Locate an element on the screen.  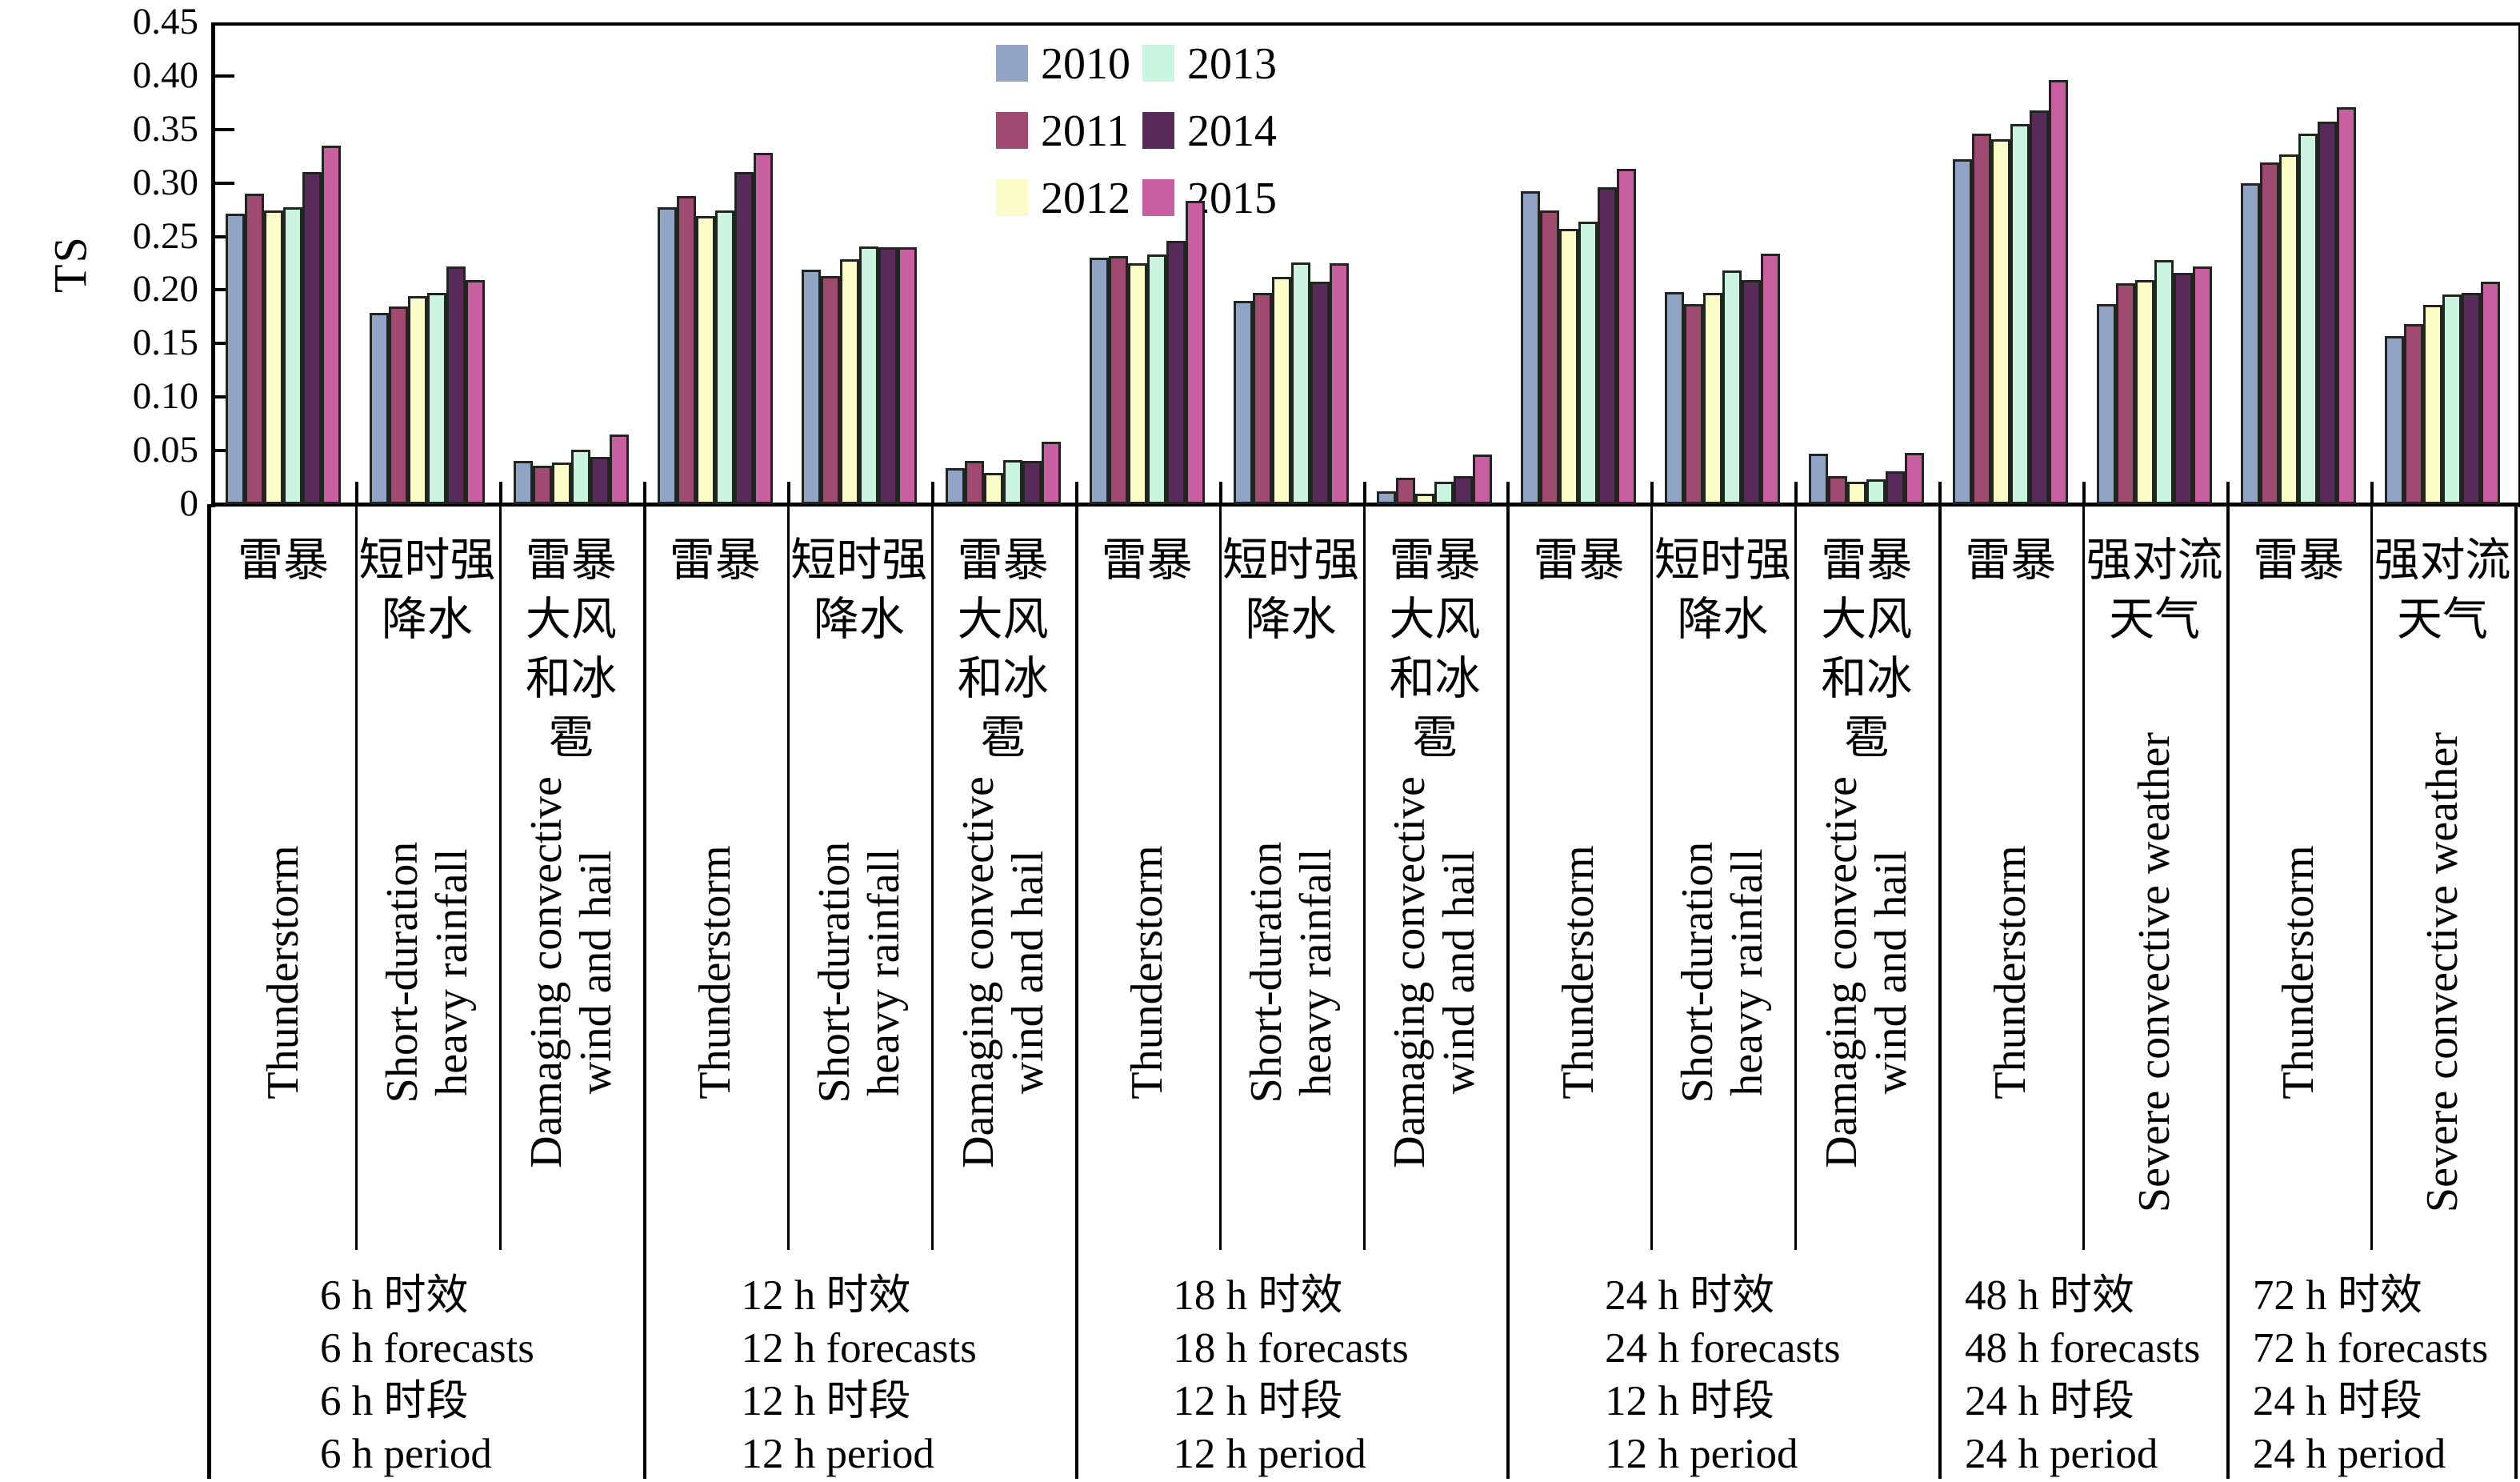
left-frame-line is located at coordinates (209, 992).